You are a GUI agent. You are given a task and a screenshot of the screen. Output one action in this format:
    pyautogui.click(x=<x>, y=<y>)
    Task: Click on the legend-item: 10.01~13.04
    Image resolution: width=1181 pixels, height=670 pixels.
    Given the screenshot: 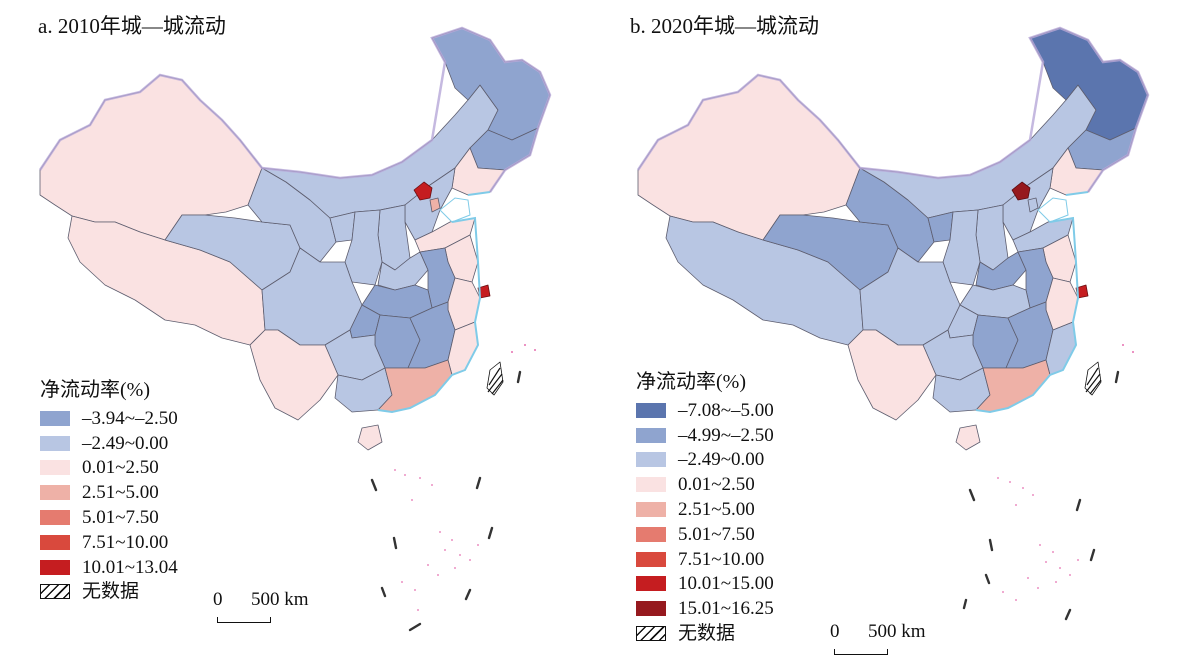 What is the action you would take?
    pyautogui.click(x=109, y=567)
    